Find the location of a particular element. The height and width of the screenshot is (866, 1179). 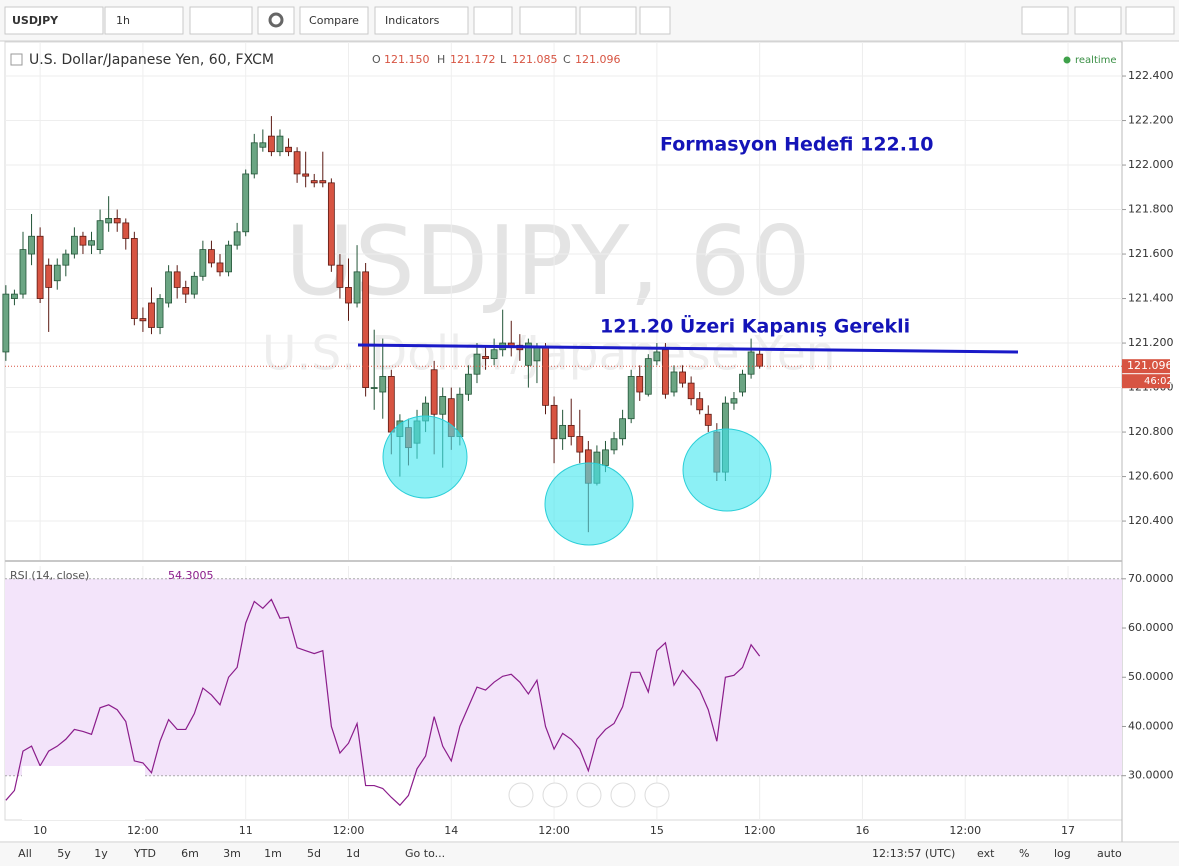

compare-button is located at coordinates (334, 20).